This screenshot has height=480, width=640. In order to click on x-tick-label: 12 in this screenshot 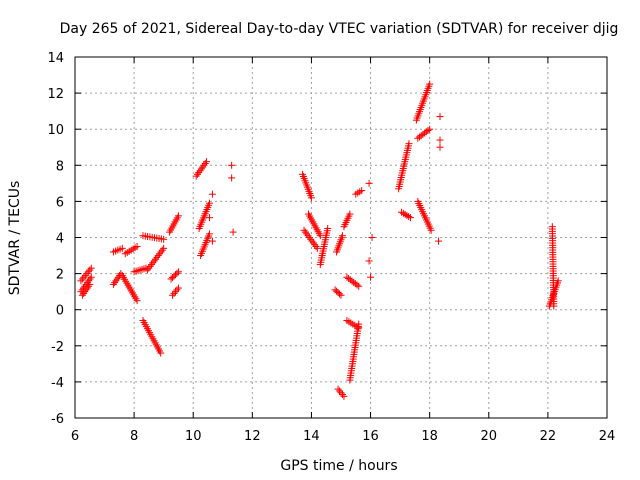, I will do `click(252, 436)`.